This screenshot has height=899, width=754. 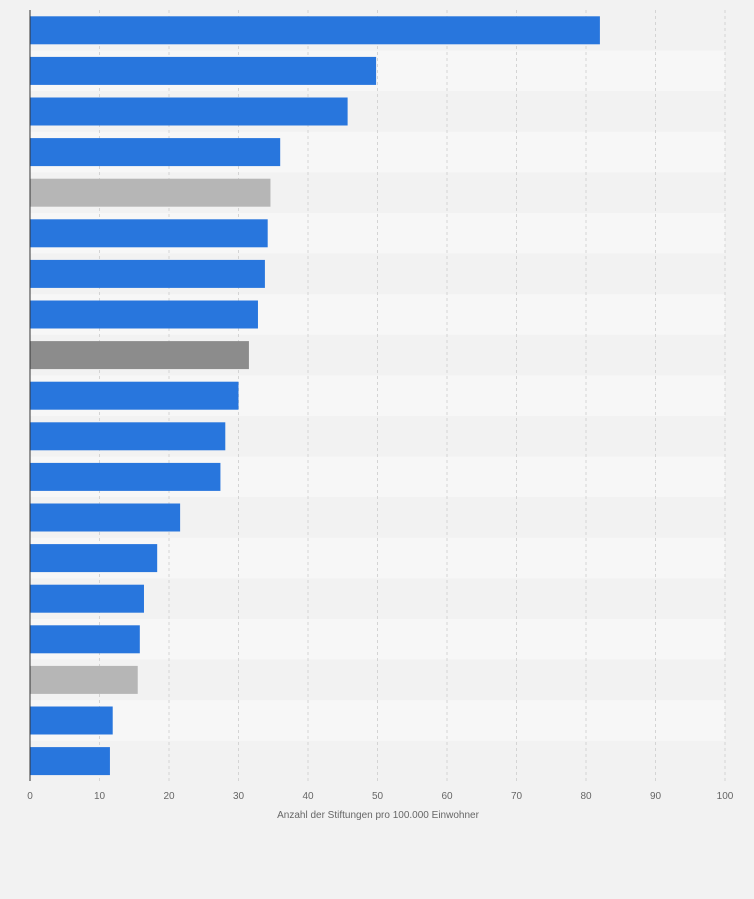 What do you see at coordinates (447, 796) in the screenshot?
I see `x-tick-label: 60` at bounding box center [447, 796].